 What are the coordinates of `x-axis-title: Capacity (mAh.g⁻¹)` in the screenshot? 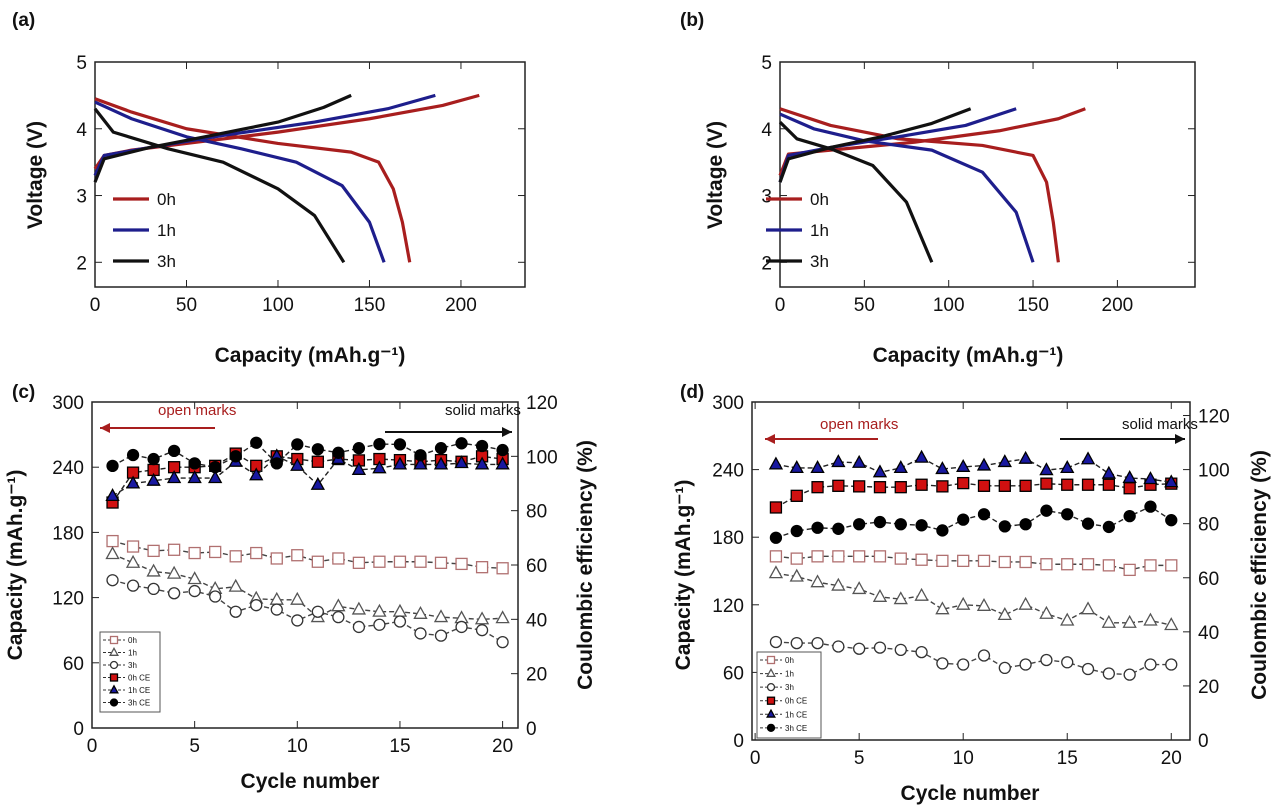 It's located at (968, 355).